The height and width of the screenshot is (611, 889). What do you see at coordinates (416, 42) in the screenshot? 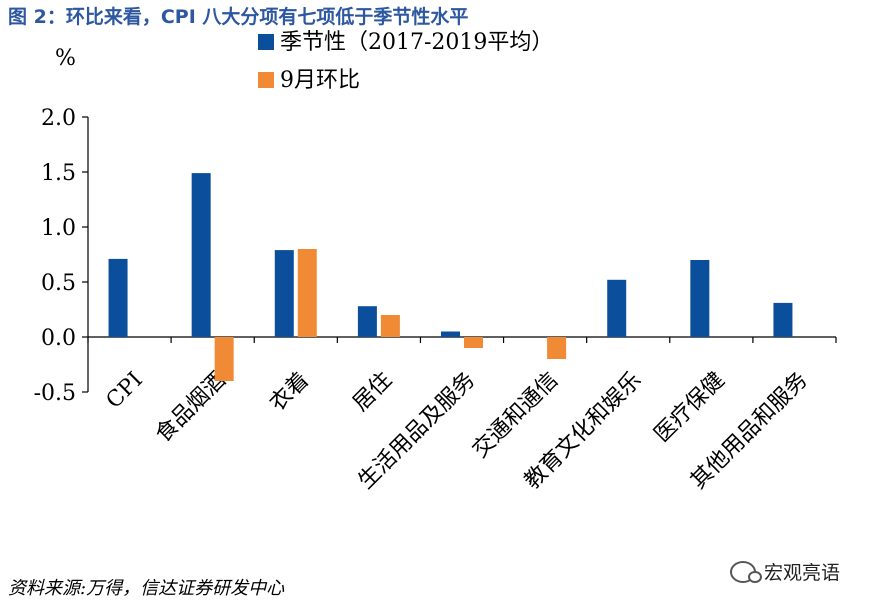
I see `legend-label: 季节性（2017-2019平均）` at bounding box center [416, 42].